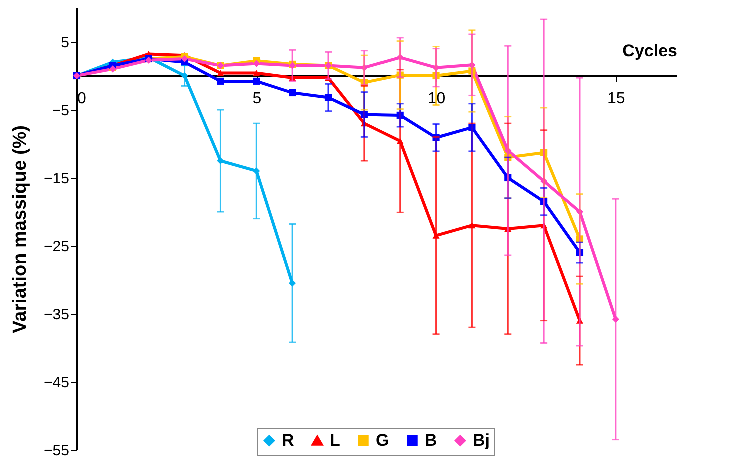  Describe the element at coordinates (431, 440) in the screenshot. I see `legend-label: B` at that location.